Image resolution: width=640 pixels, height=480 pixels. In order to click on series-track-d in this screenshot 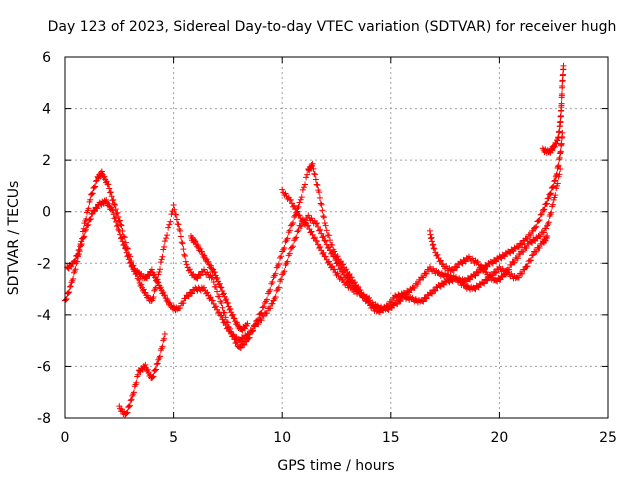, I will do `click(219, 283)`.